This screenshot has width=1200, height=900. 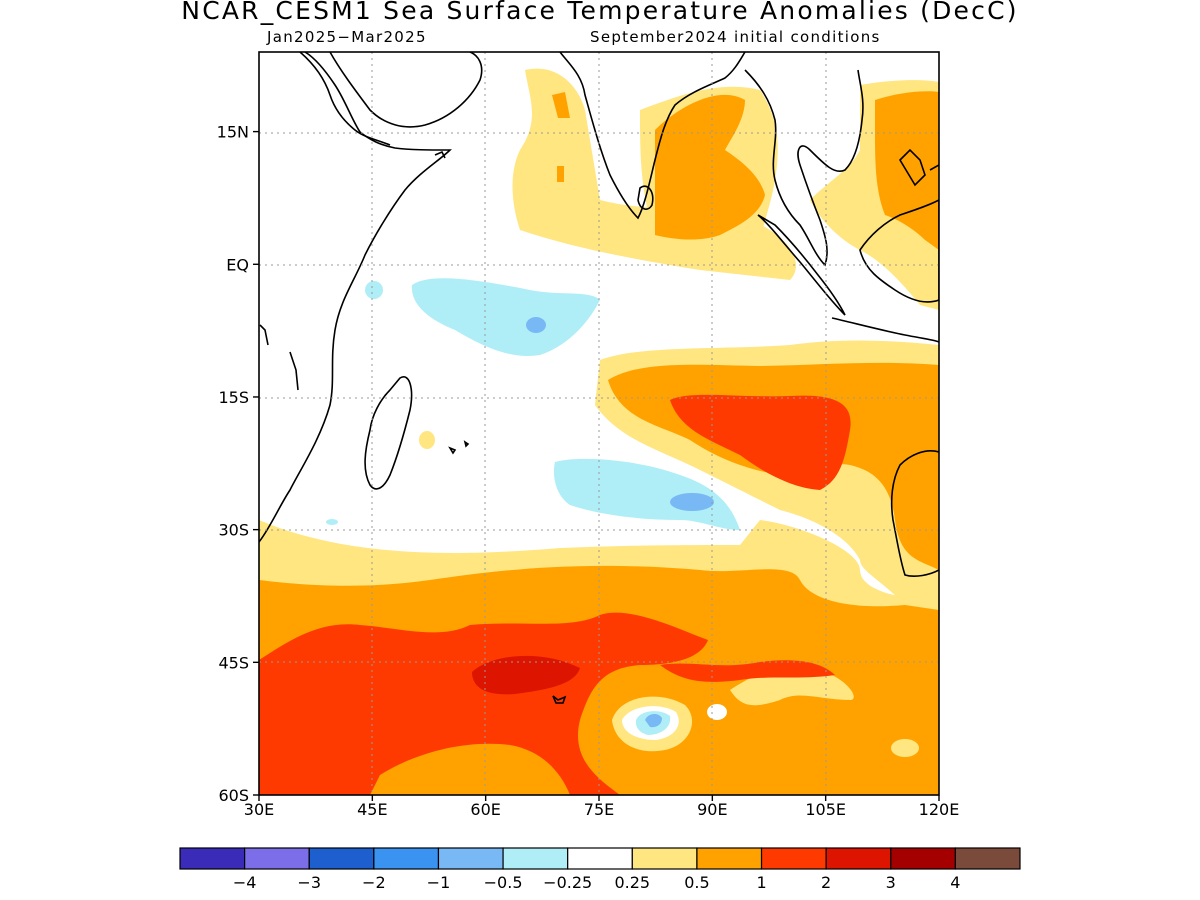 I want to click on anomaly-patch-white-small, so click(x=717, y=712).